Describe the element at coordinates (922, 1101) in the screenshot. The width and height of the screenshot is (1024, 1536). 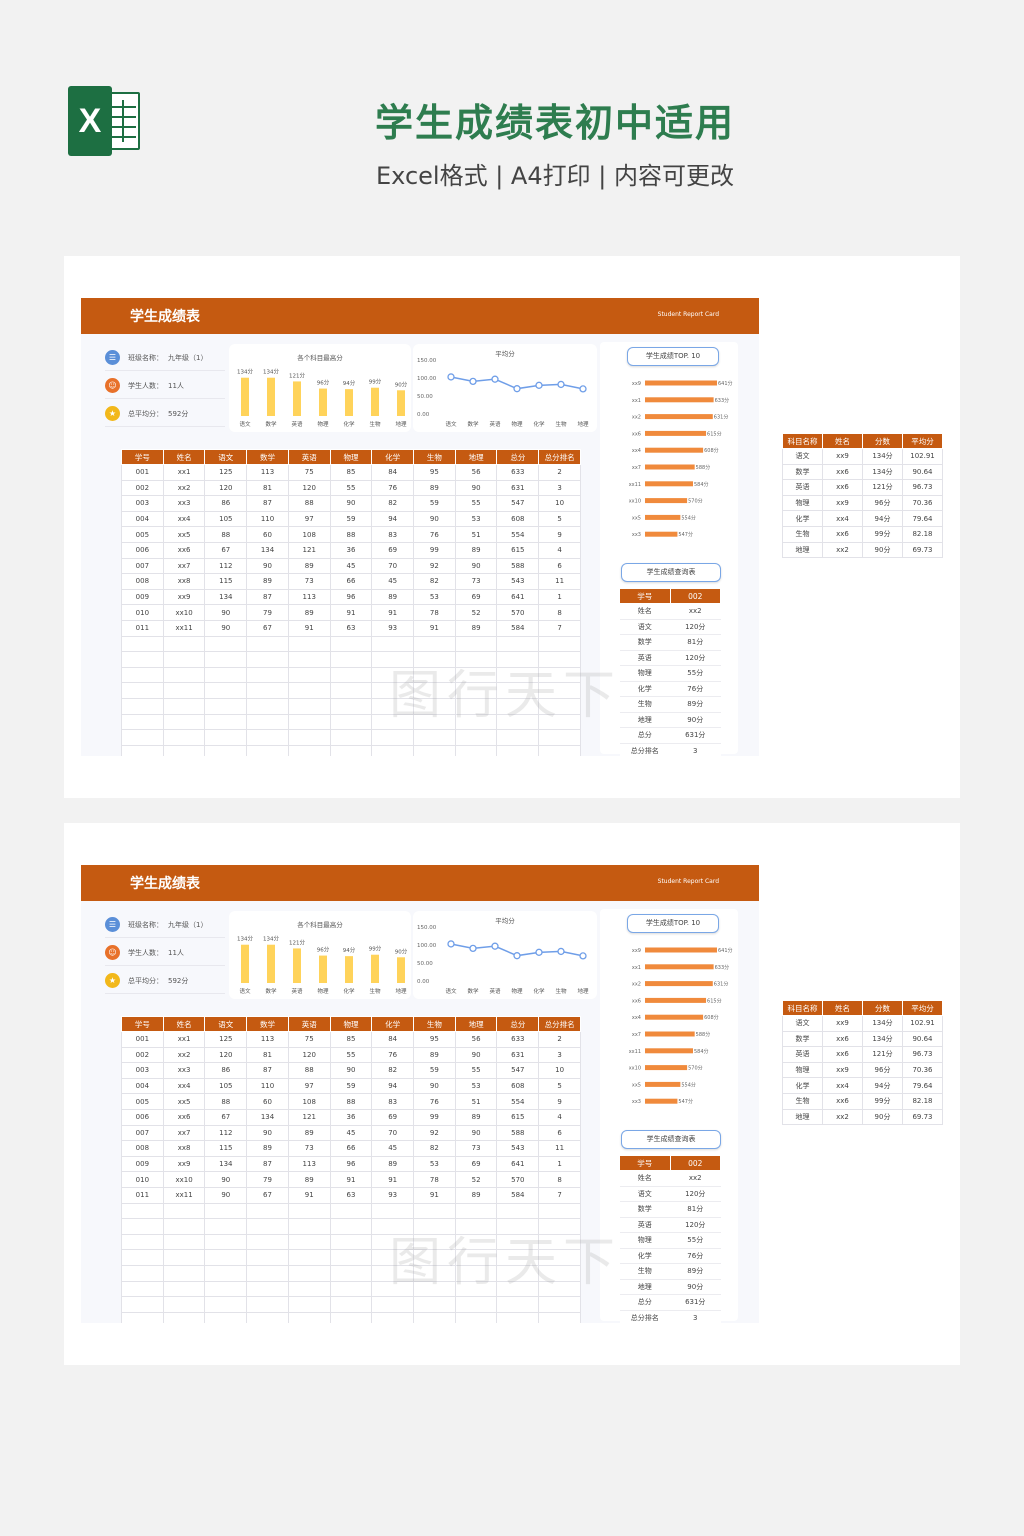
I see `avg-cell: 82.18` at that location.